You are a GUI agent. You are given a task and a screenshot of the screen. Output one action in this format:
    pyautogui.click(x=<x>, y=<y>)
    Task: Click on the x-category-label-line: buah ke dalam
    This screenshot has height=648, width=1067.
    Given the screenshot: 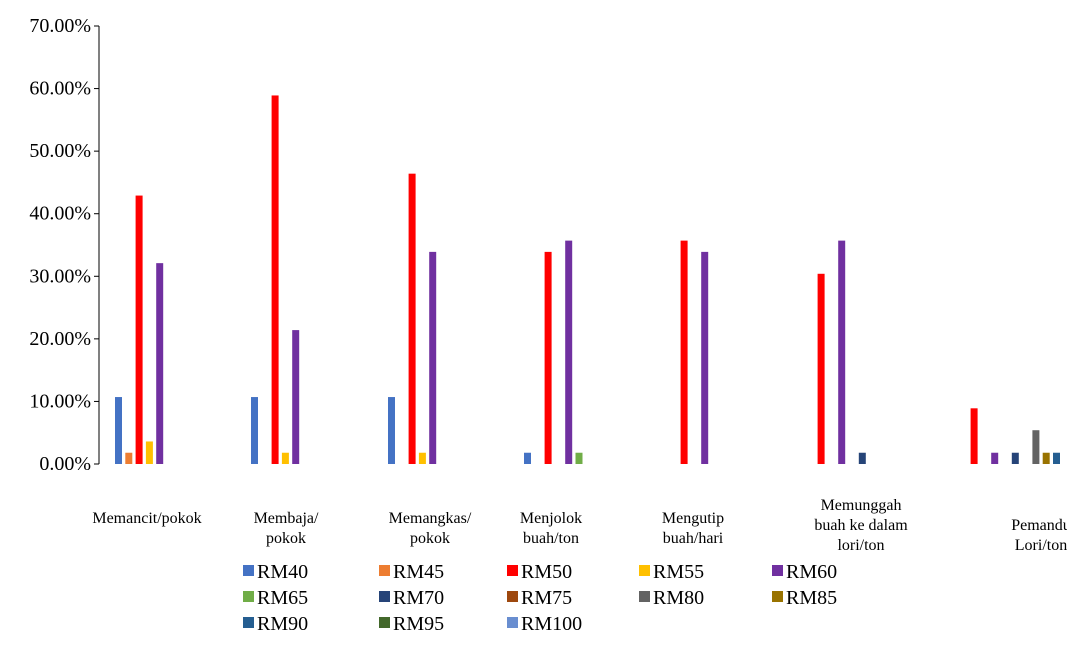 What is the action you would take?
    pyautogui.click(x=861, y=525)
    